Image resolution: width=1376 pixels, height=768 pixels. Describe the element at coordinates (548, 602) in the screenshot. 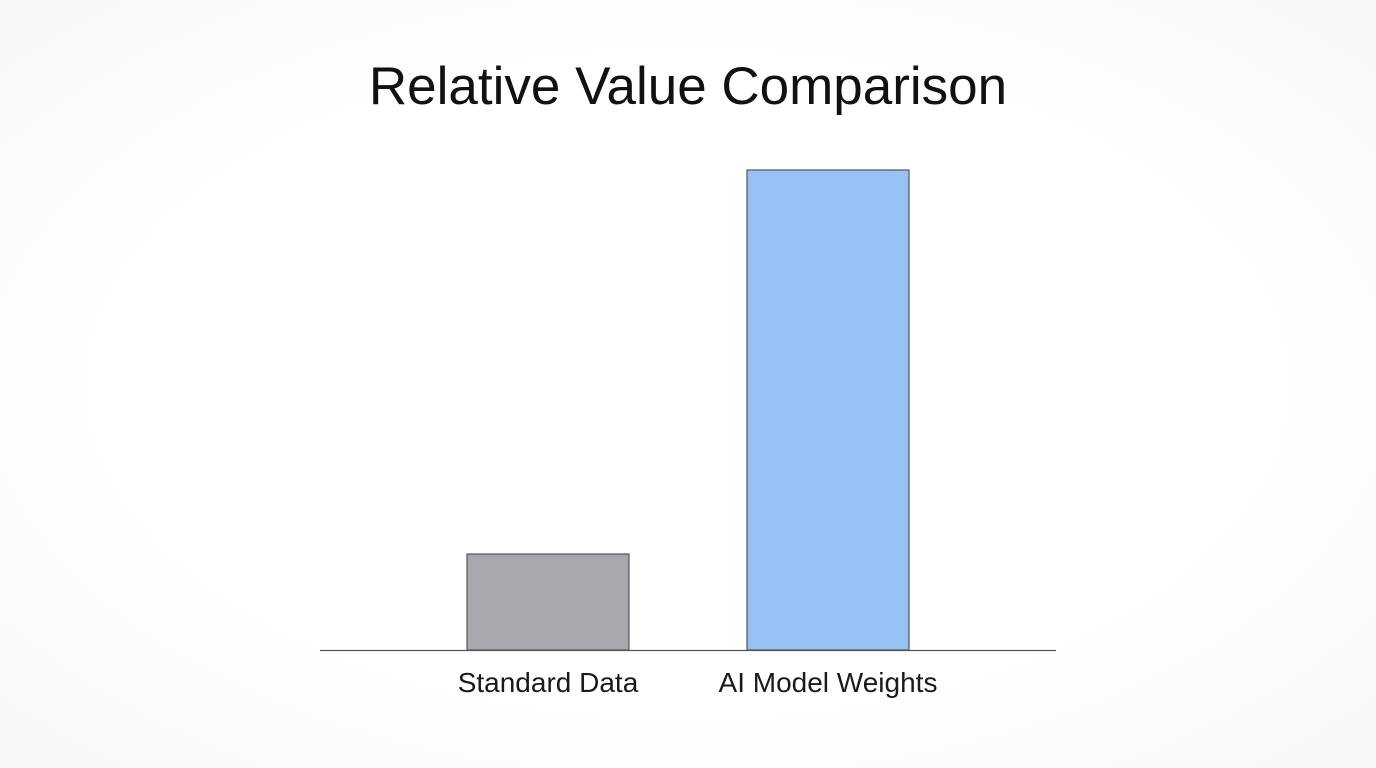

I see `bar-standard-data` at that location.